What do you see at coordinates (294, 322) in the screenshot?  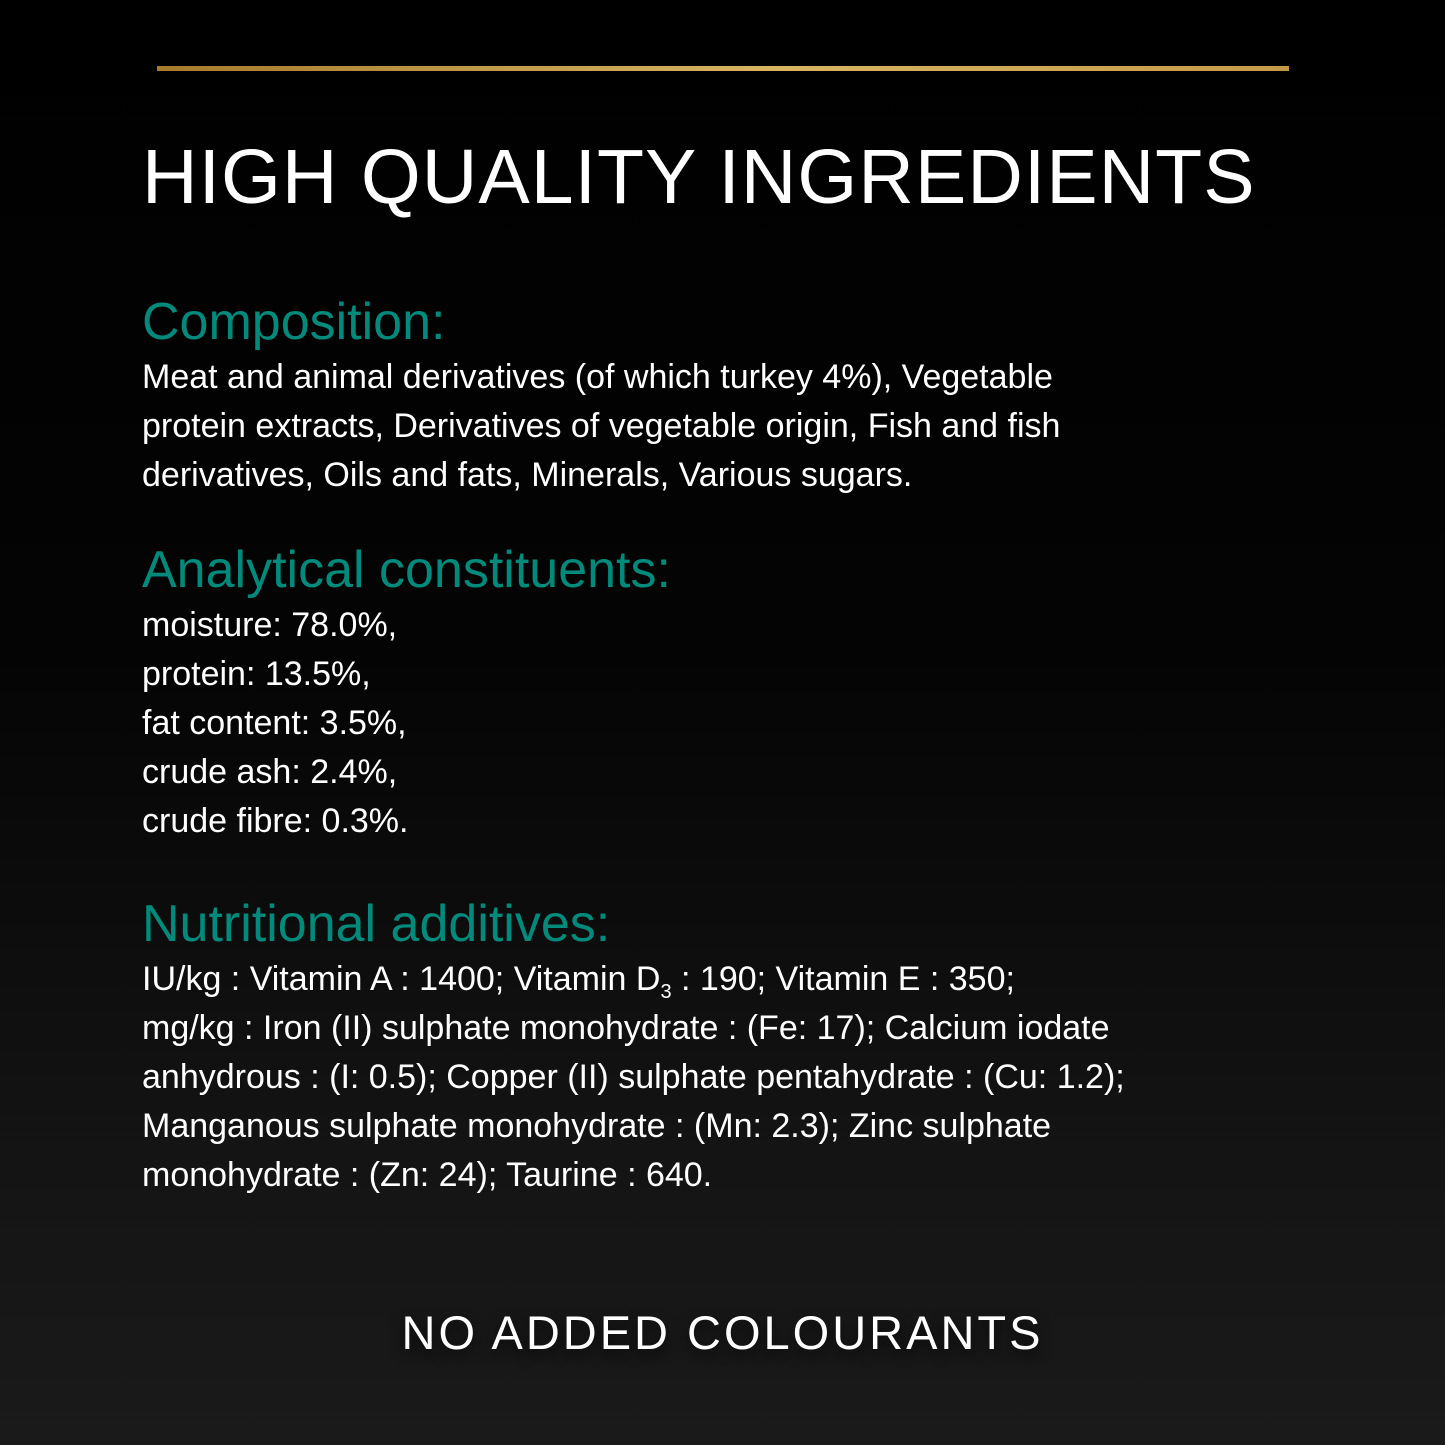 I see `composition-heading: Composition:` at bounding box center [294, 322].